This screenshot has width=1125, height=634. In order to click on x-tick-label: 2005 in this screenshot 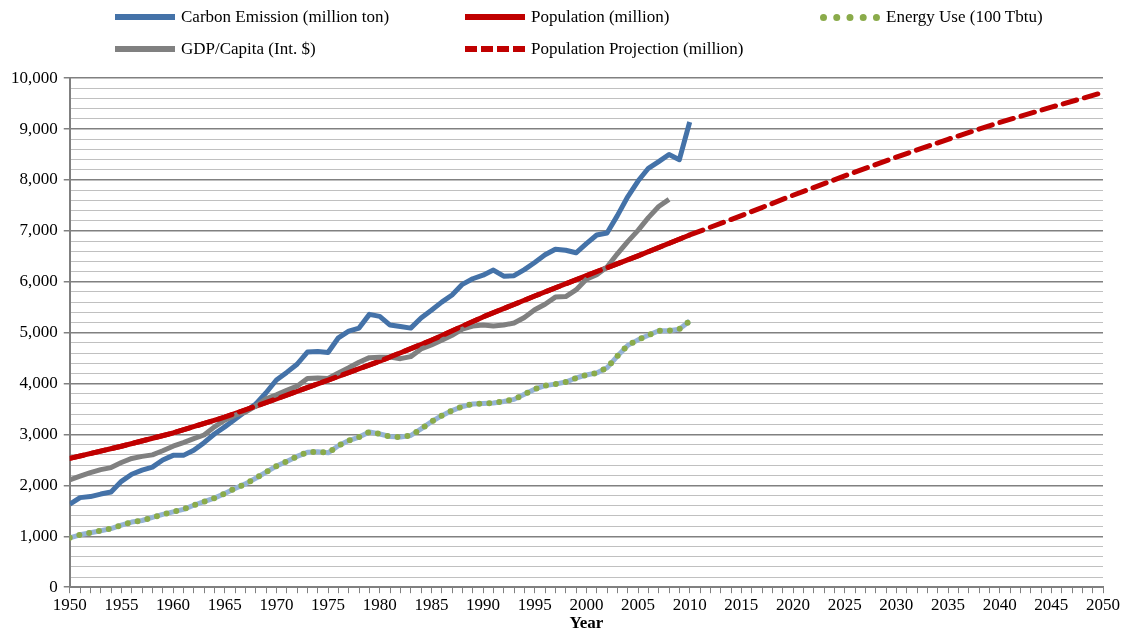, I will do `click(638, 604)`.